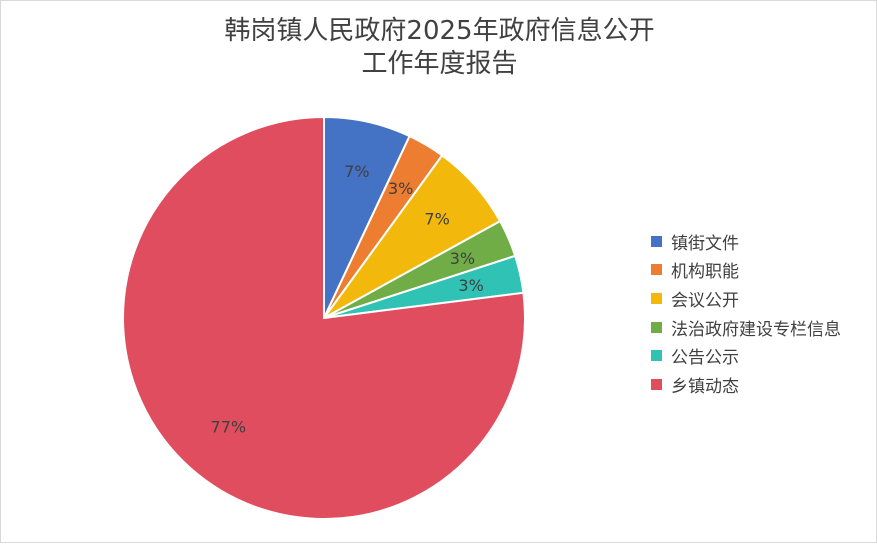 This screenshot has height=544, width=877. I want to click on legend-label-4: 法治政府建设专栏信息, so click(756, 329).